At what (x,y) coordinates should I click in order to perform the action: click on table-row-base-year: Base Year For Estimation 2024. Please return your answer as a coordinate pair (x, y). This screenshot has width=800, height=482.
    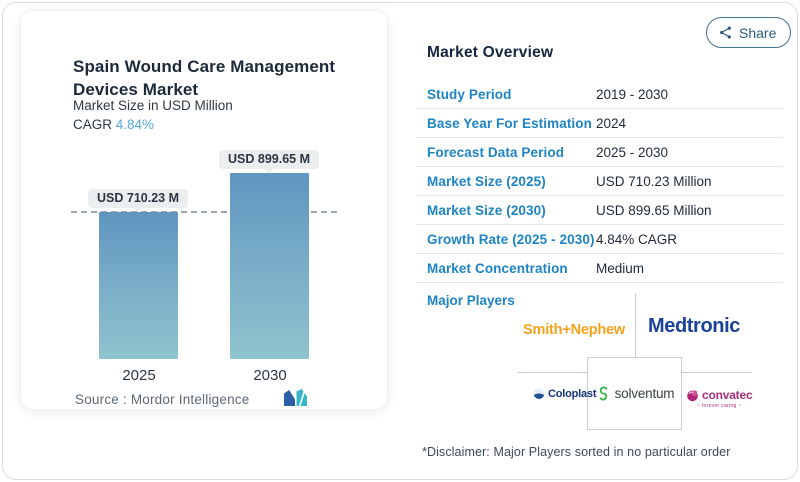
    Looking at the image, I should click on (599, 123).